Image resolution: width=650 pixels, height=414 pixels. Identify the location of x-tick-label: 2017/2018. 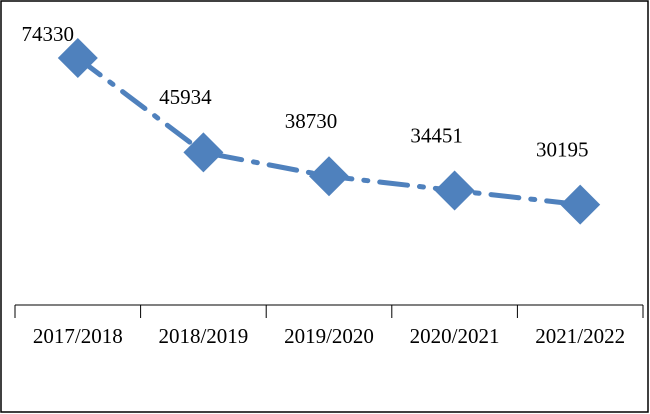
(78, 336).